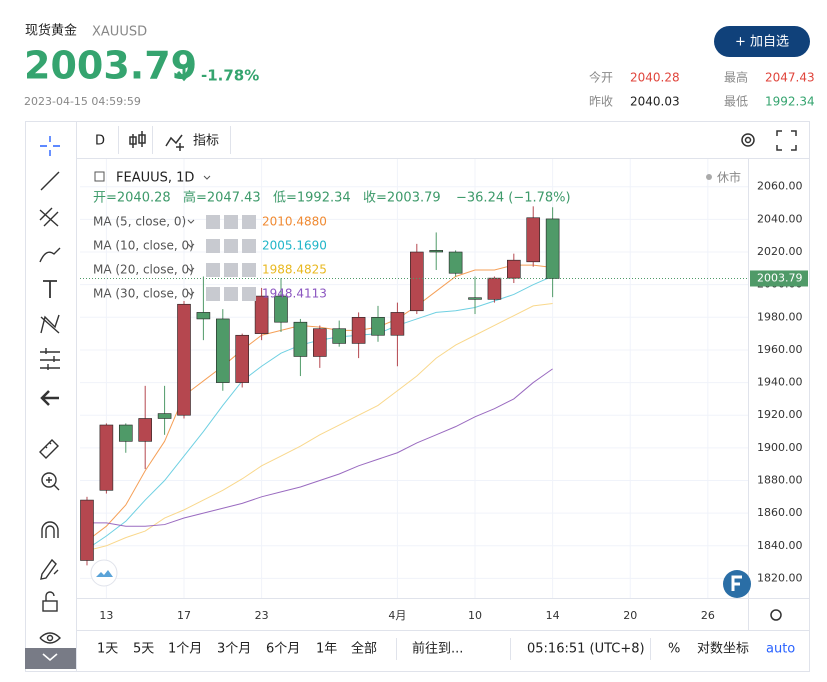  Describe the element at coordinates (790, 102) in the screenshot. I see `stat-value: 1992.34` at that location.